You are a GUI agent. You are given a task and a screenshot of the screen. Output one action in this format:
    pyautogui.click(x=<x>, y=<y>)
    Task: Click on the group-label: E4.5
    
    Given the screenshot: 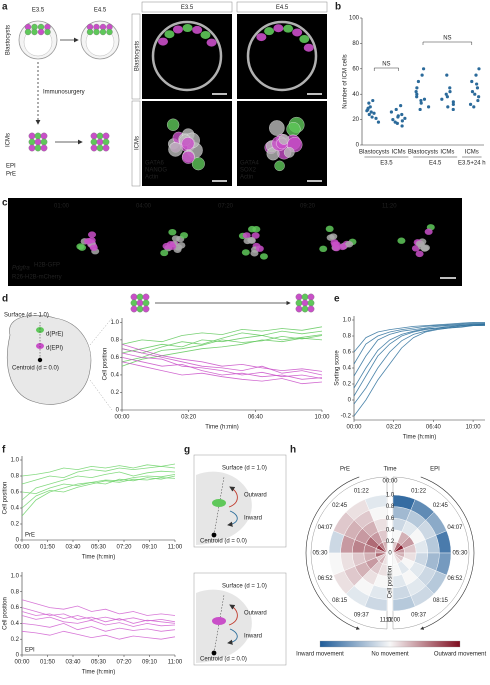 What is the action you would take?
    pyautogui.click(x=435, y=164)
    